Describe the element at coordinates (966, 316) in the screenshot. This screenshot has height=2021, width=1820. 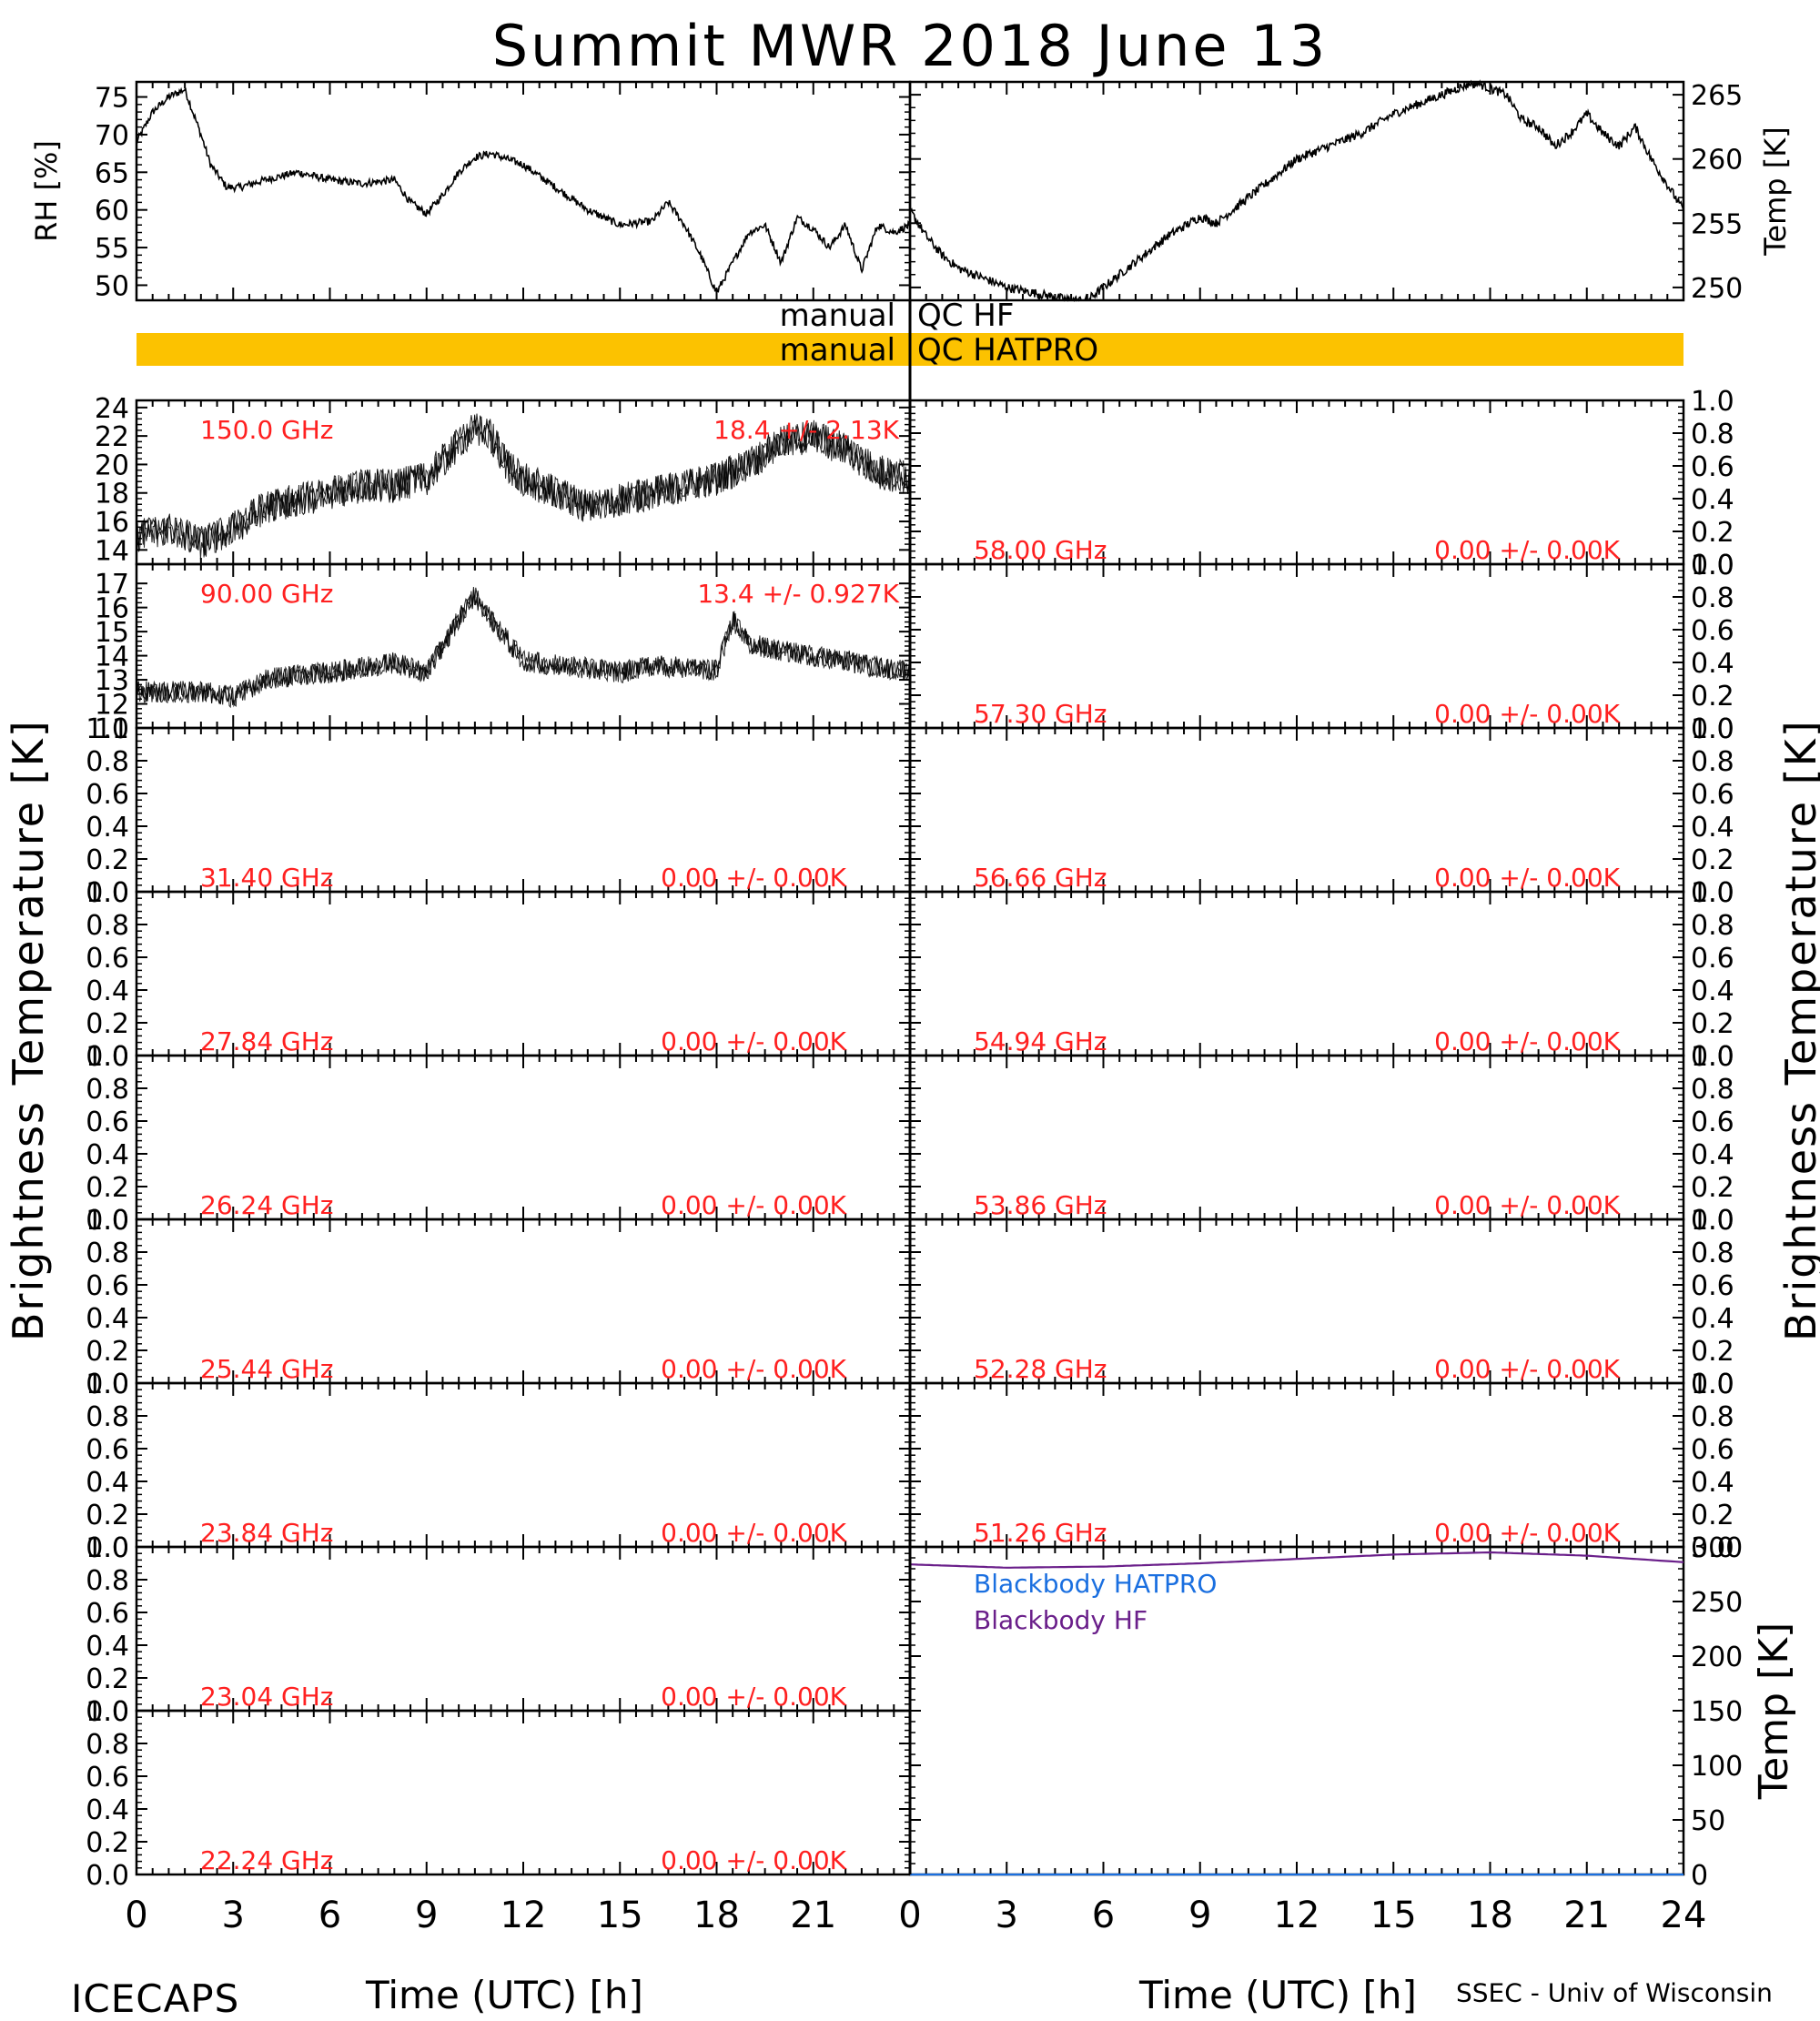
I see `qc-hf-label-right: QC HF` at that location.